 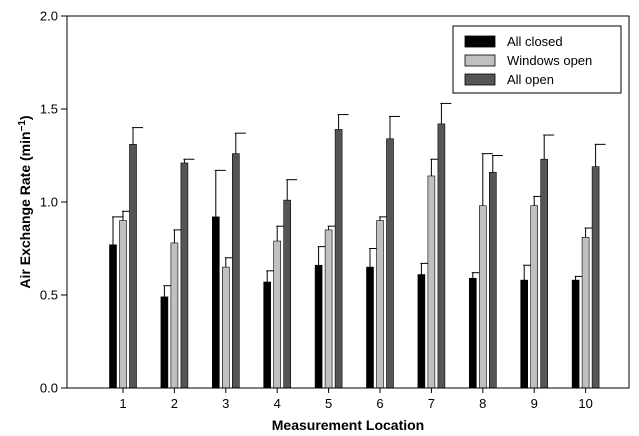 What do you see at coordinates (535, 41) in the screenshot?
I see `legend-label-all-closed: All closed` at bounding box center [535, 41].